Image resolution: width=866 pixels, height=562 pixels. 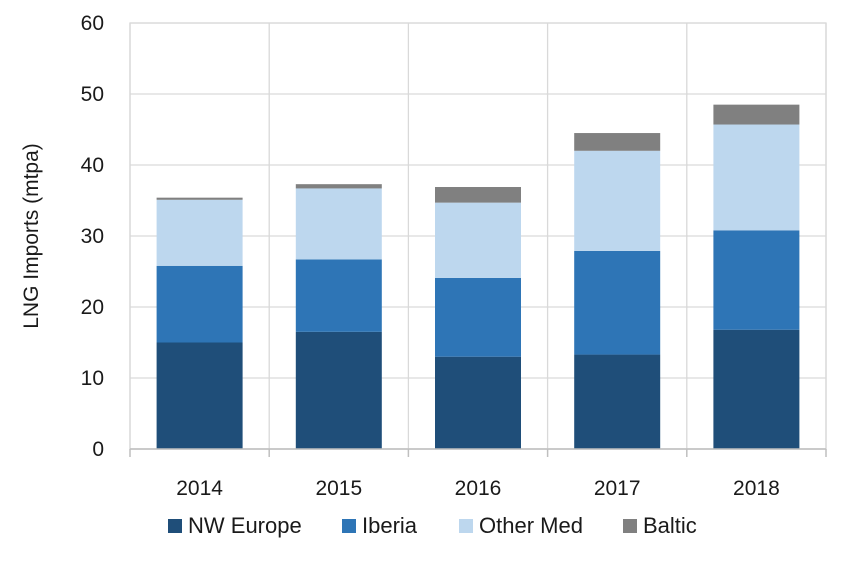 What do you see at coordinates (478, 317) in the screenshot?
I see `bar-iberia-2016` at bounding box center [478, 317].